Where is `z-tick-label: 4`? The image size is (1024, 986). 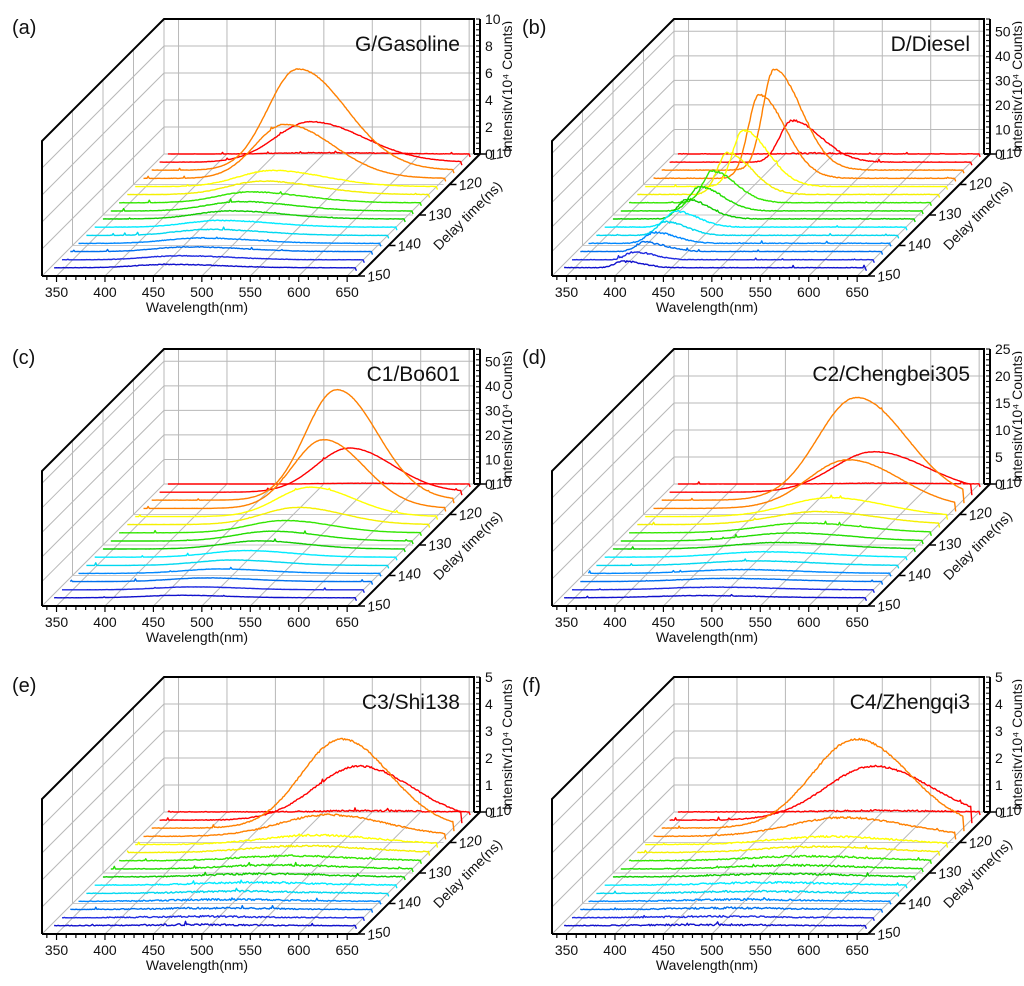
z-tick-label: 4 is located at coordinates (999, 704).